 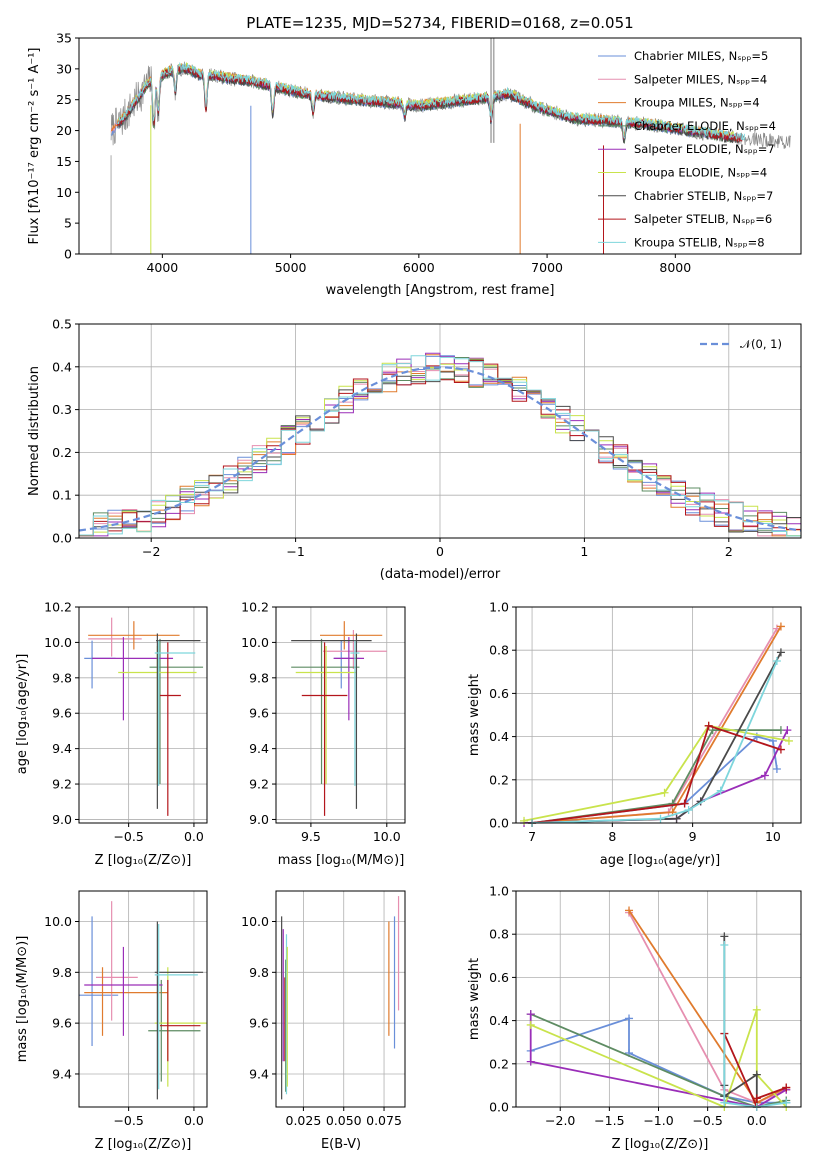 I want to click on y-tick-label: 15, so click(x=64, y=161).